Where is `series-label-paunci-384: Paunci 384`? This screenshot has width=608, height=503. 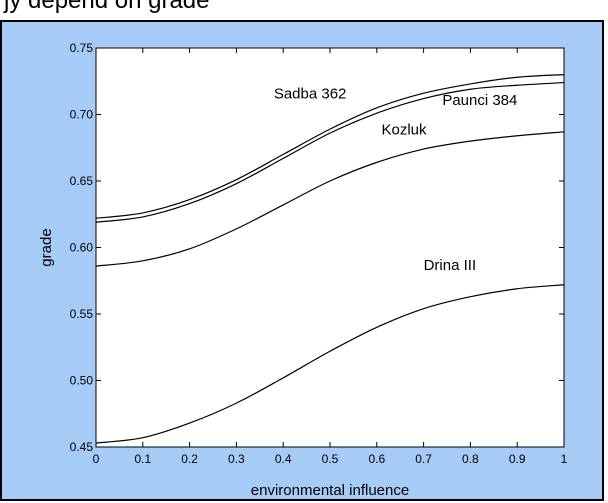 series-label-paunci-384: Paunci 384 is located at coordinates (479, 100).